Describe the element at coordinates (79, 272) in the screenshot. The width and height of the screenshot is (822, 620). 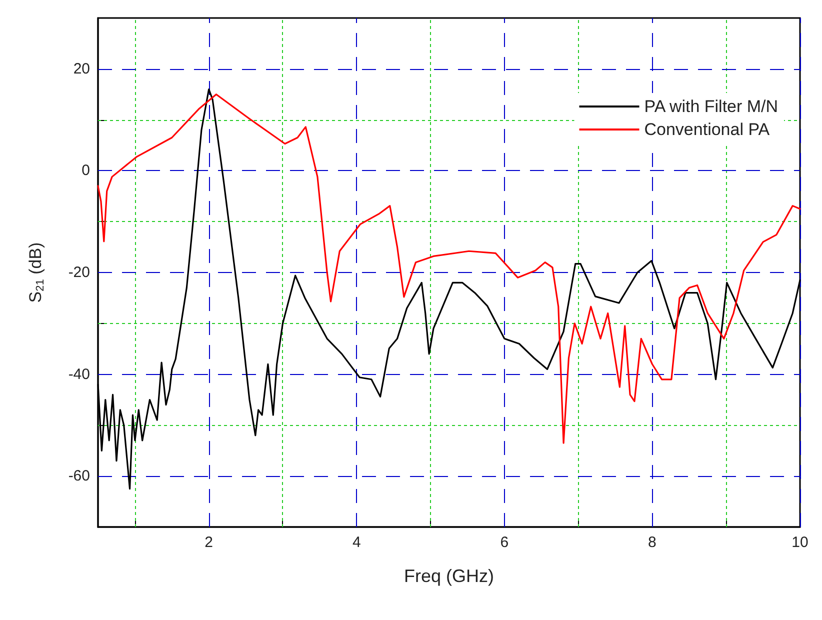
I see `y-tick-label: -20` at that location.